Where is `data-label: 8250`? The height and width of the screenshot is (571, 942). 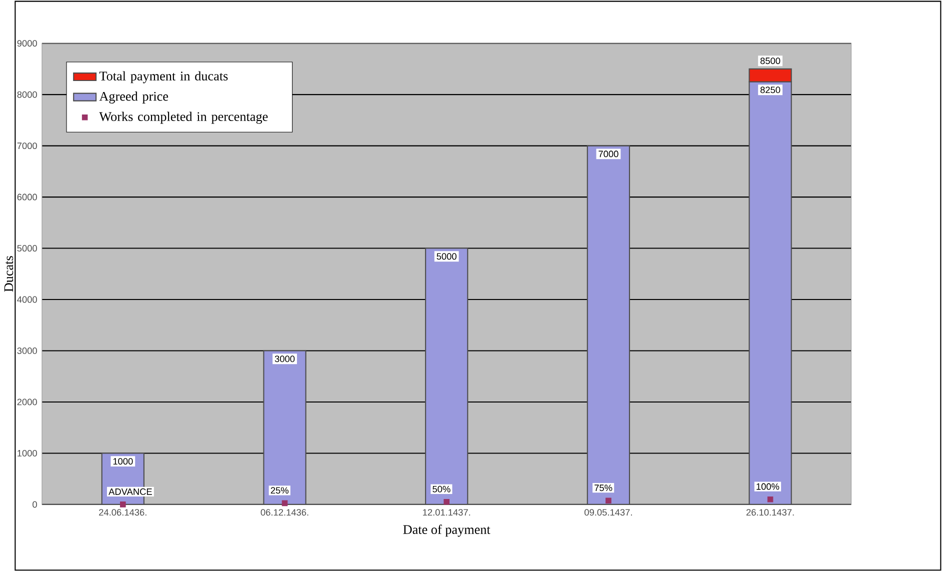
data-label: 8250 is located at coordinates (770, 89).